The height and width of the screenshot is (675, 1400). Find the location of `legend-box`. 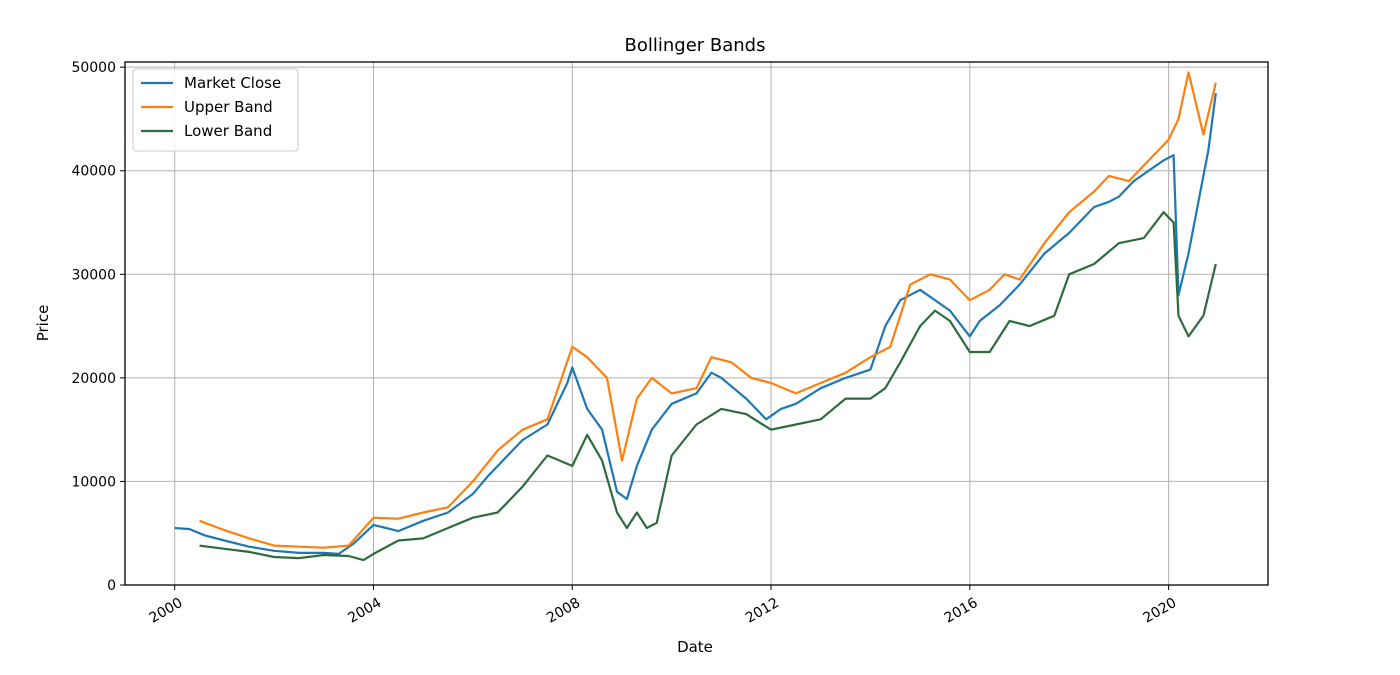

legend-box is located at coordinates (215, 110).